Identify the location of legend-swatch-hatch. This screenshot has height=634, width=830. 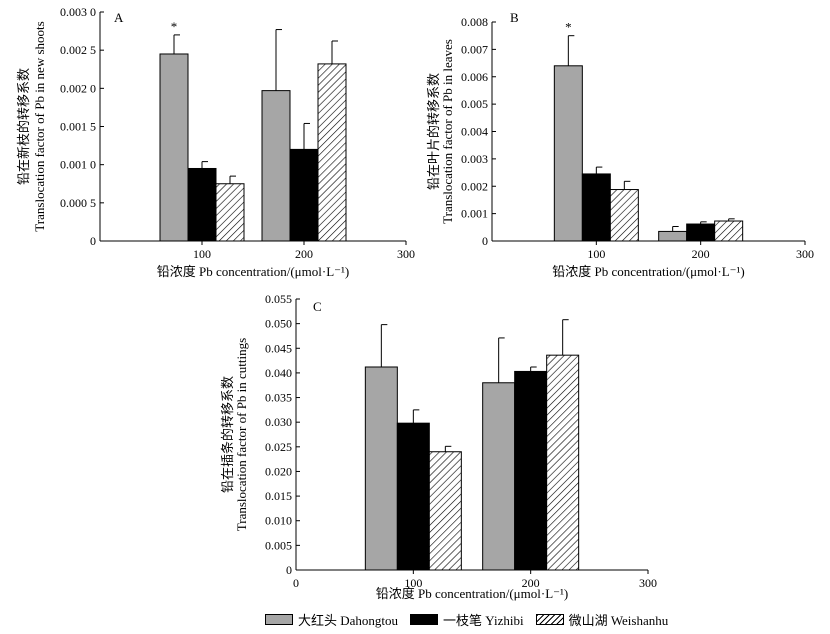
(549, 619).